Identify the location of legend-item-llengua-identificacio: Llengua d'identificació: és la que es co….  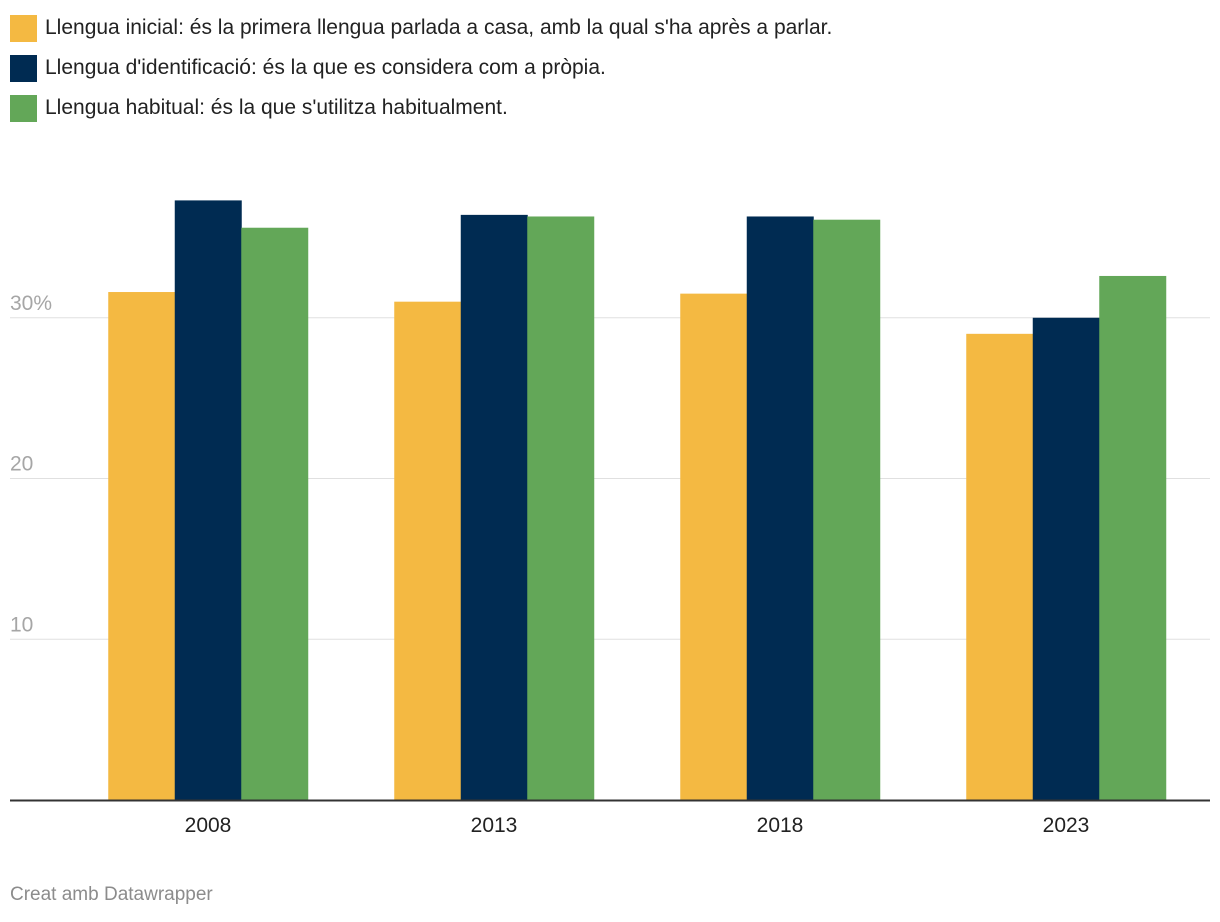
(421, 68).